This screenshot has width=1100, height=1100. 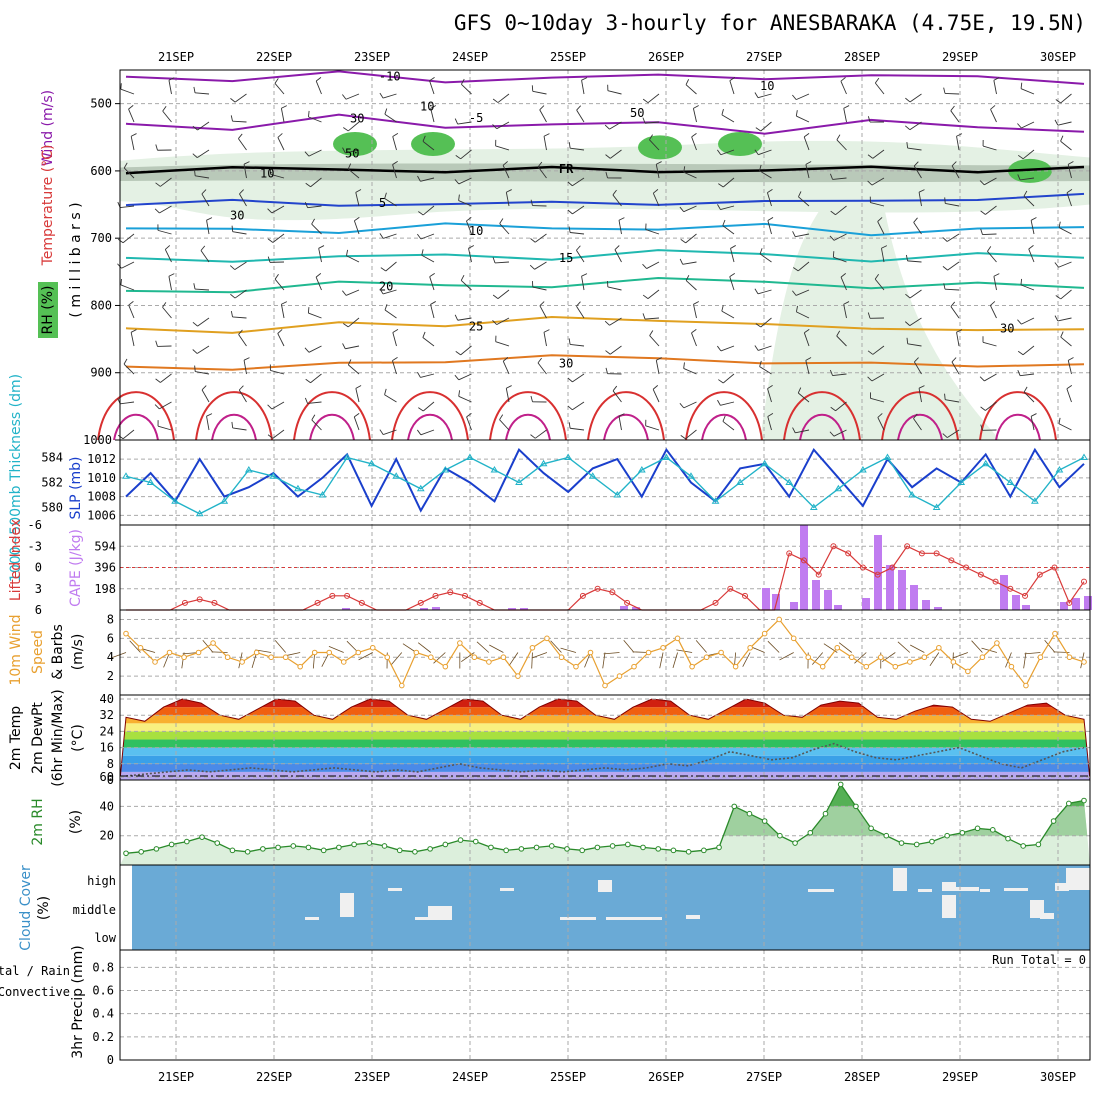 What do you see at coordinates (386, 286) in the screenshot?
I see `isotherm-label: 20` at bounding box center [386, 286].